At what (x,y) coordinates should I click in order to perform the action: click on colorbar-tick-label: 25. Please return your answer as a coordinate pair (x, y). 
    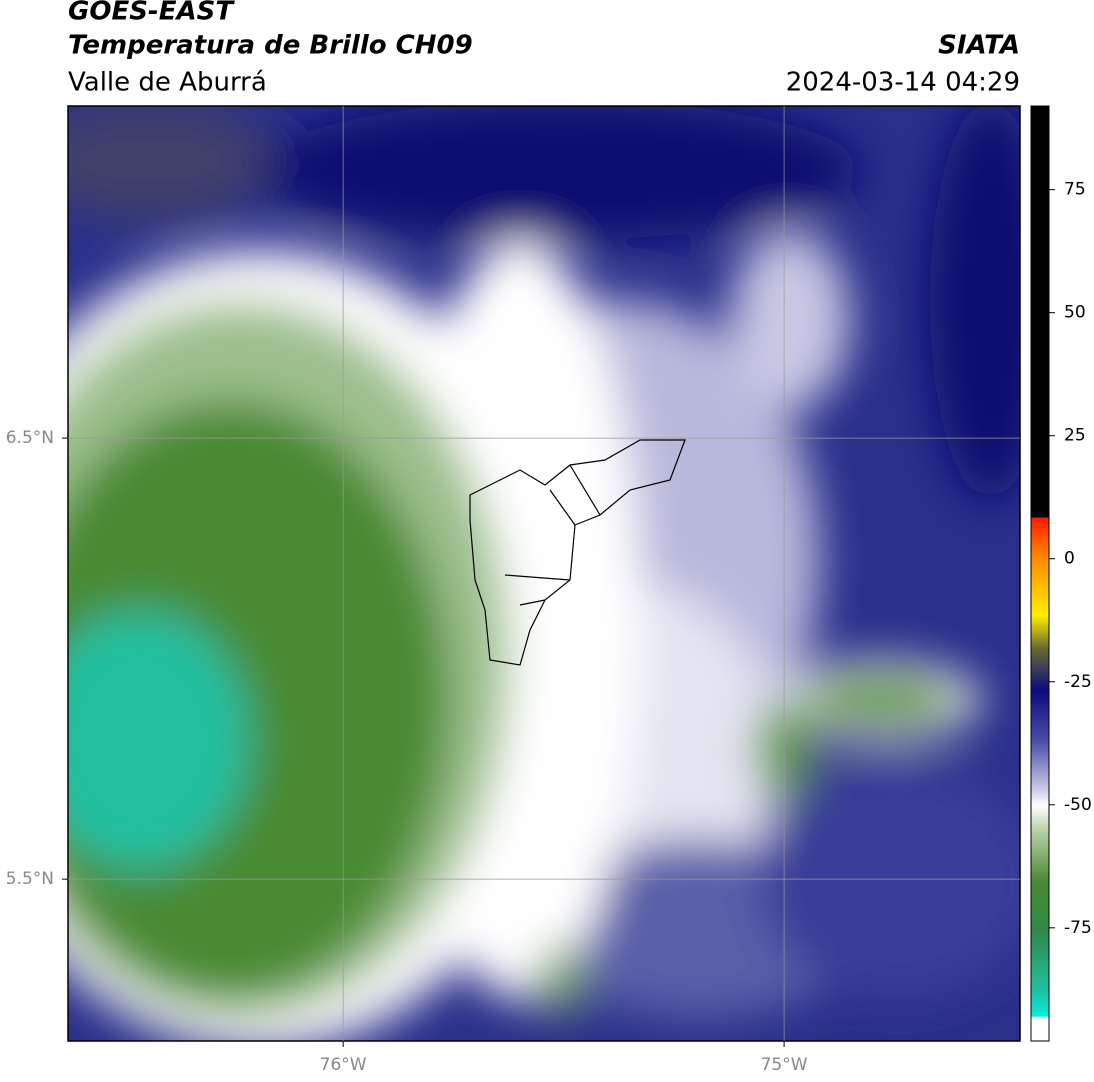
    Looking at the image, I should click on (1075, 436).